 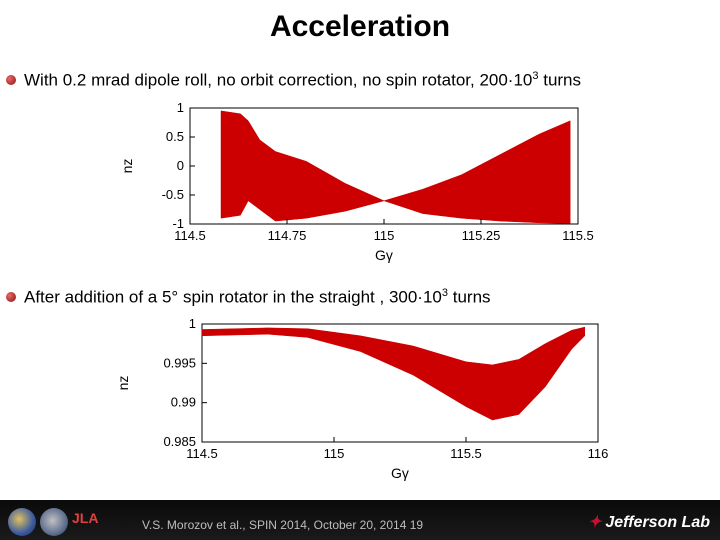 I want to click on slide-title: Acceleration, so click(x=360, y=26).